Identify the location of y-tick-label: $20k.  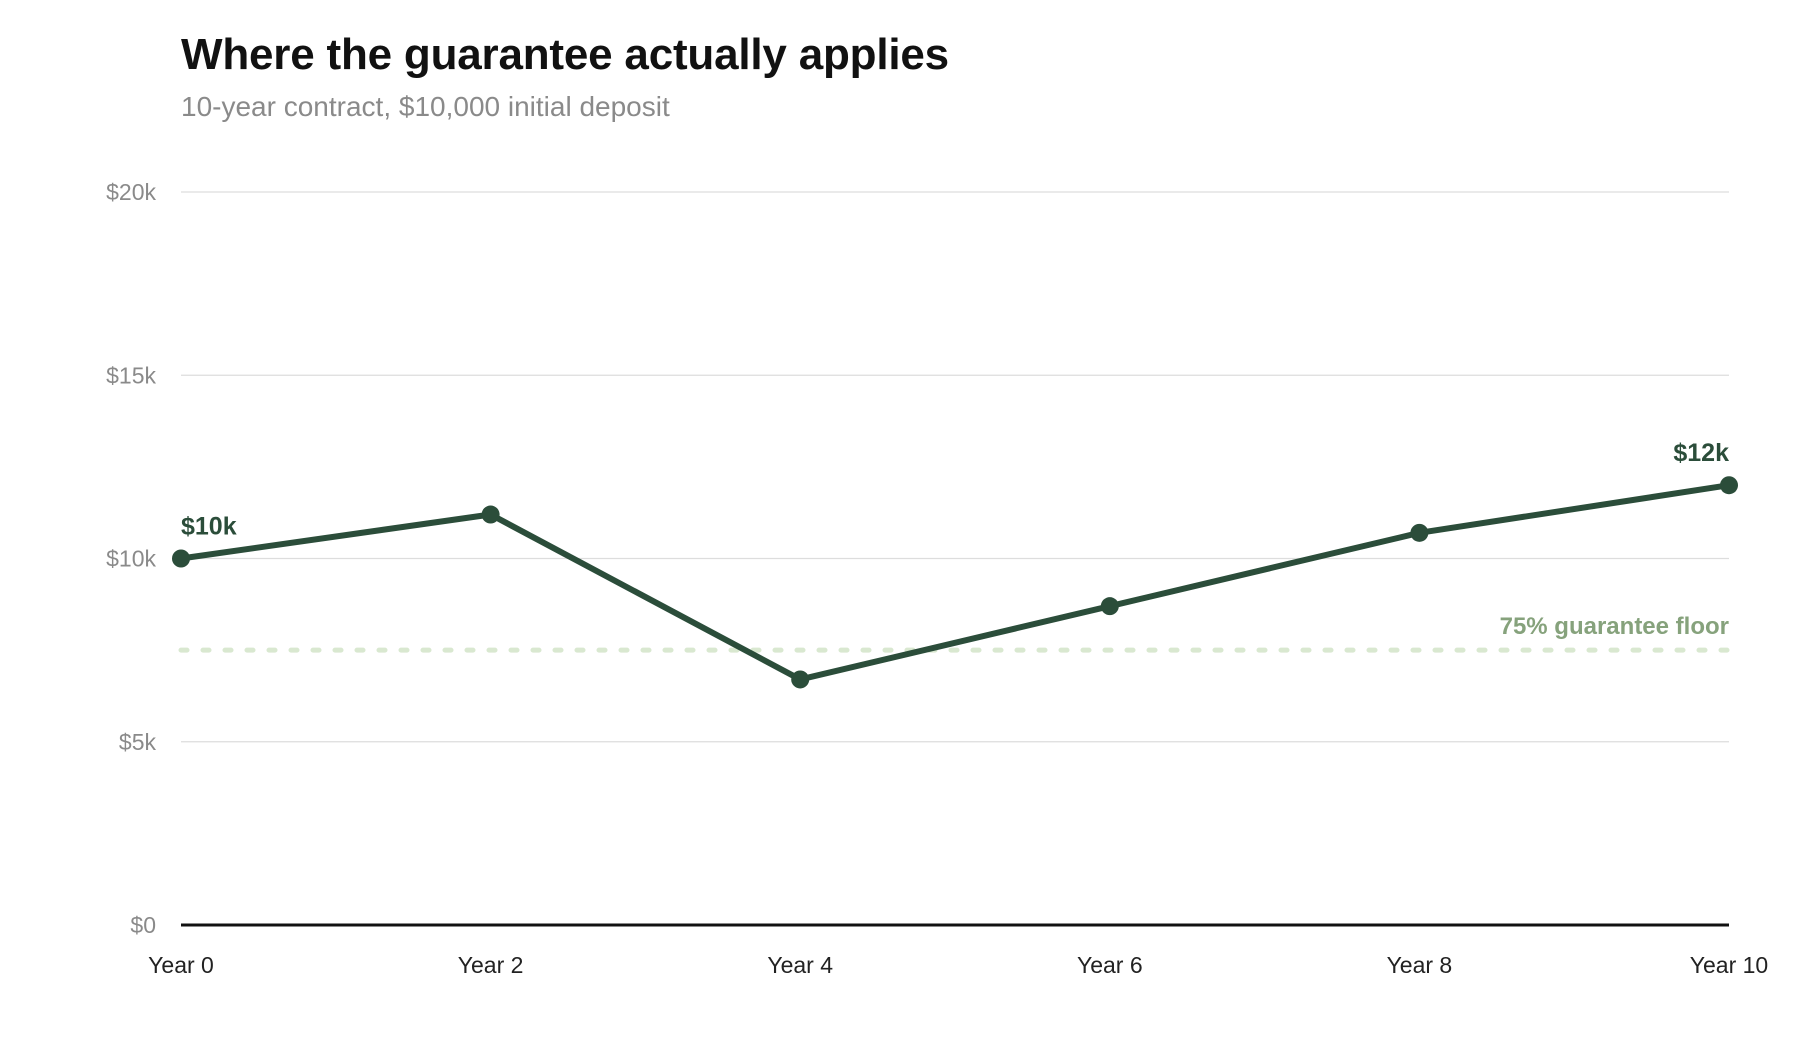
(131, 192).